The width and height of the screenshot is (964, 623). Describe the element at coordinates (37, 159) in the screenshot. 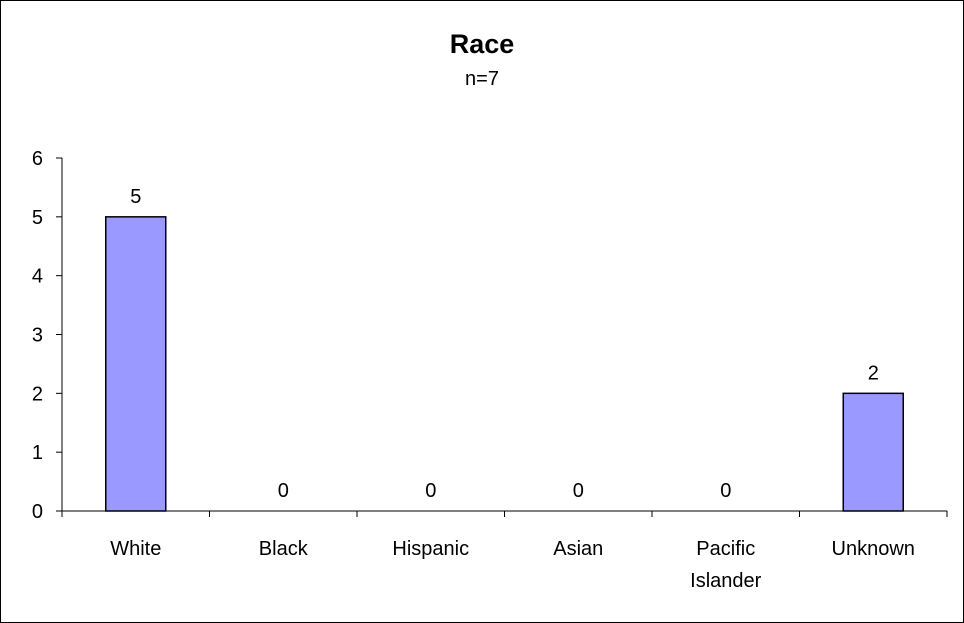

I see `y-tick-label: 6` at that location.